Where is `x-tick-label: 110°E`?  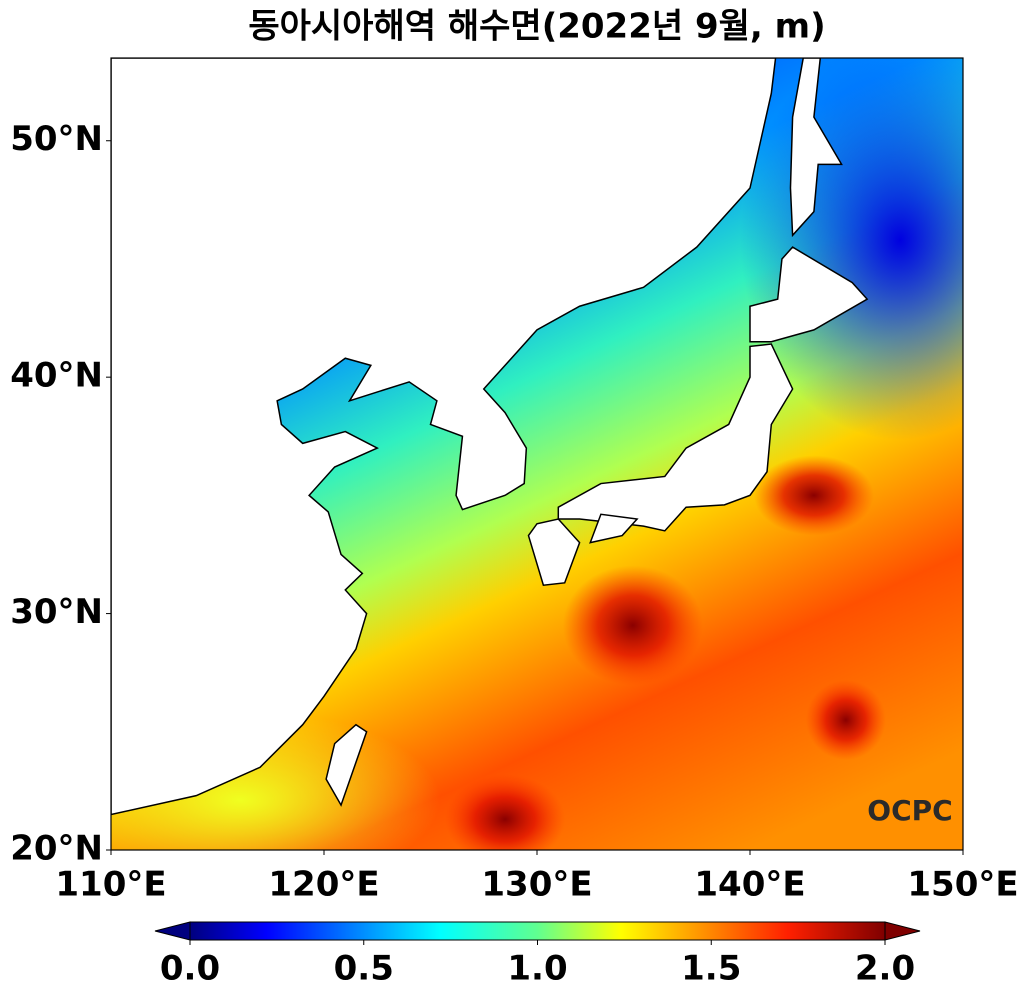 x-tick-label: 110°E is located at coordinates (110, 885).